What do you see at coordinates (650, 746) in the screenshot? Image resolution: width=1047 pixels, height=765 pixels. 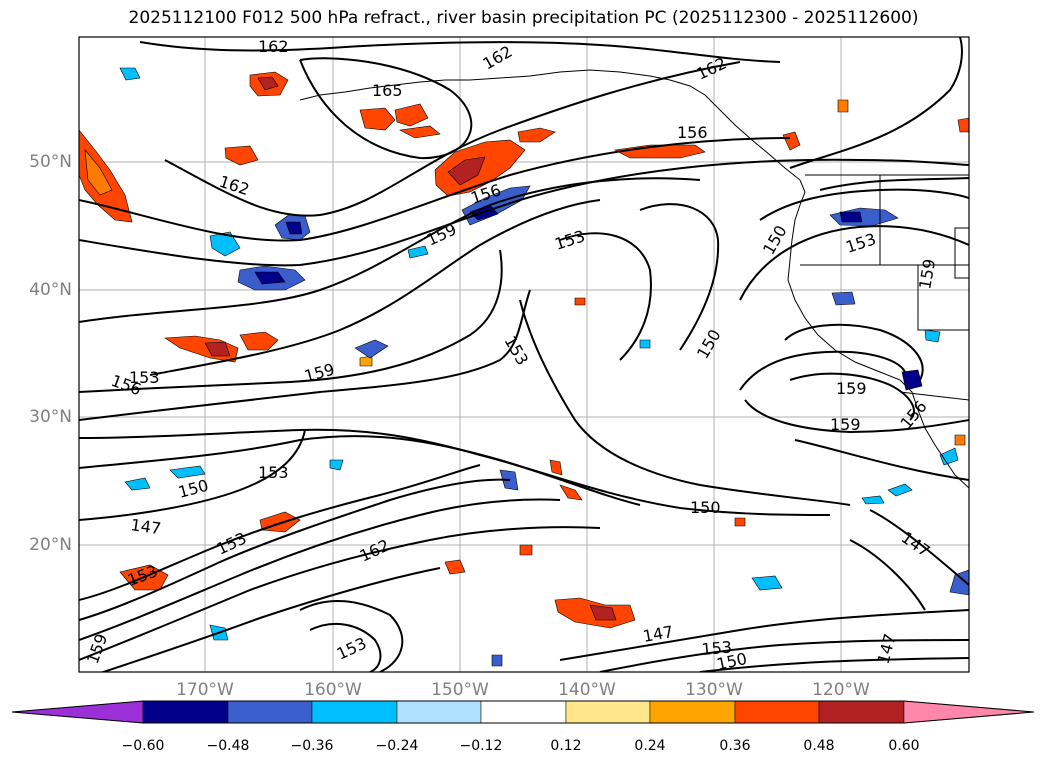 I see `colorbar-tick: 0.24` at bounding box center [650, 746].